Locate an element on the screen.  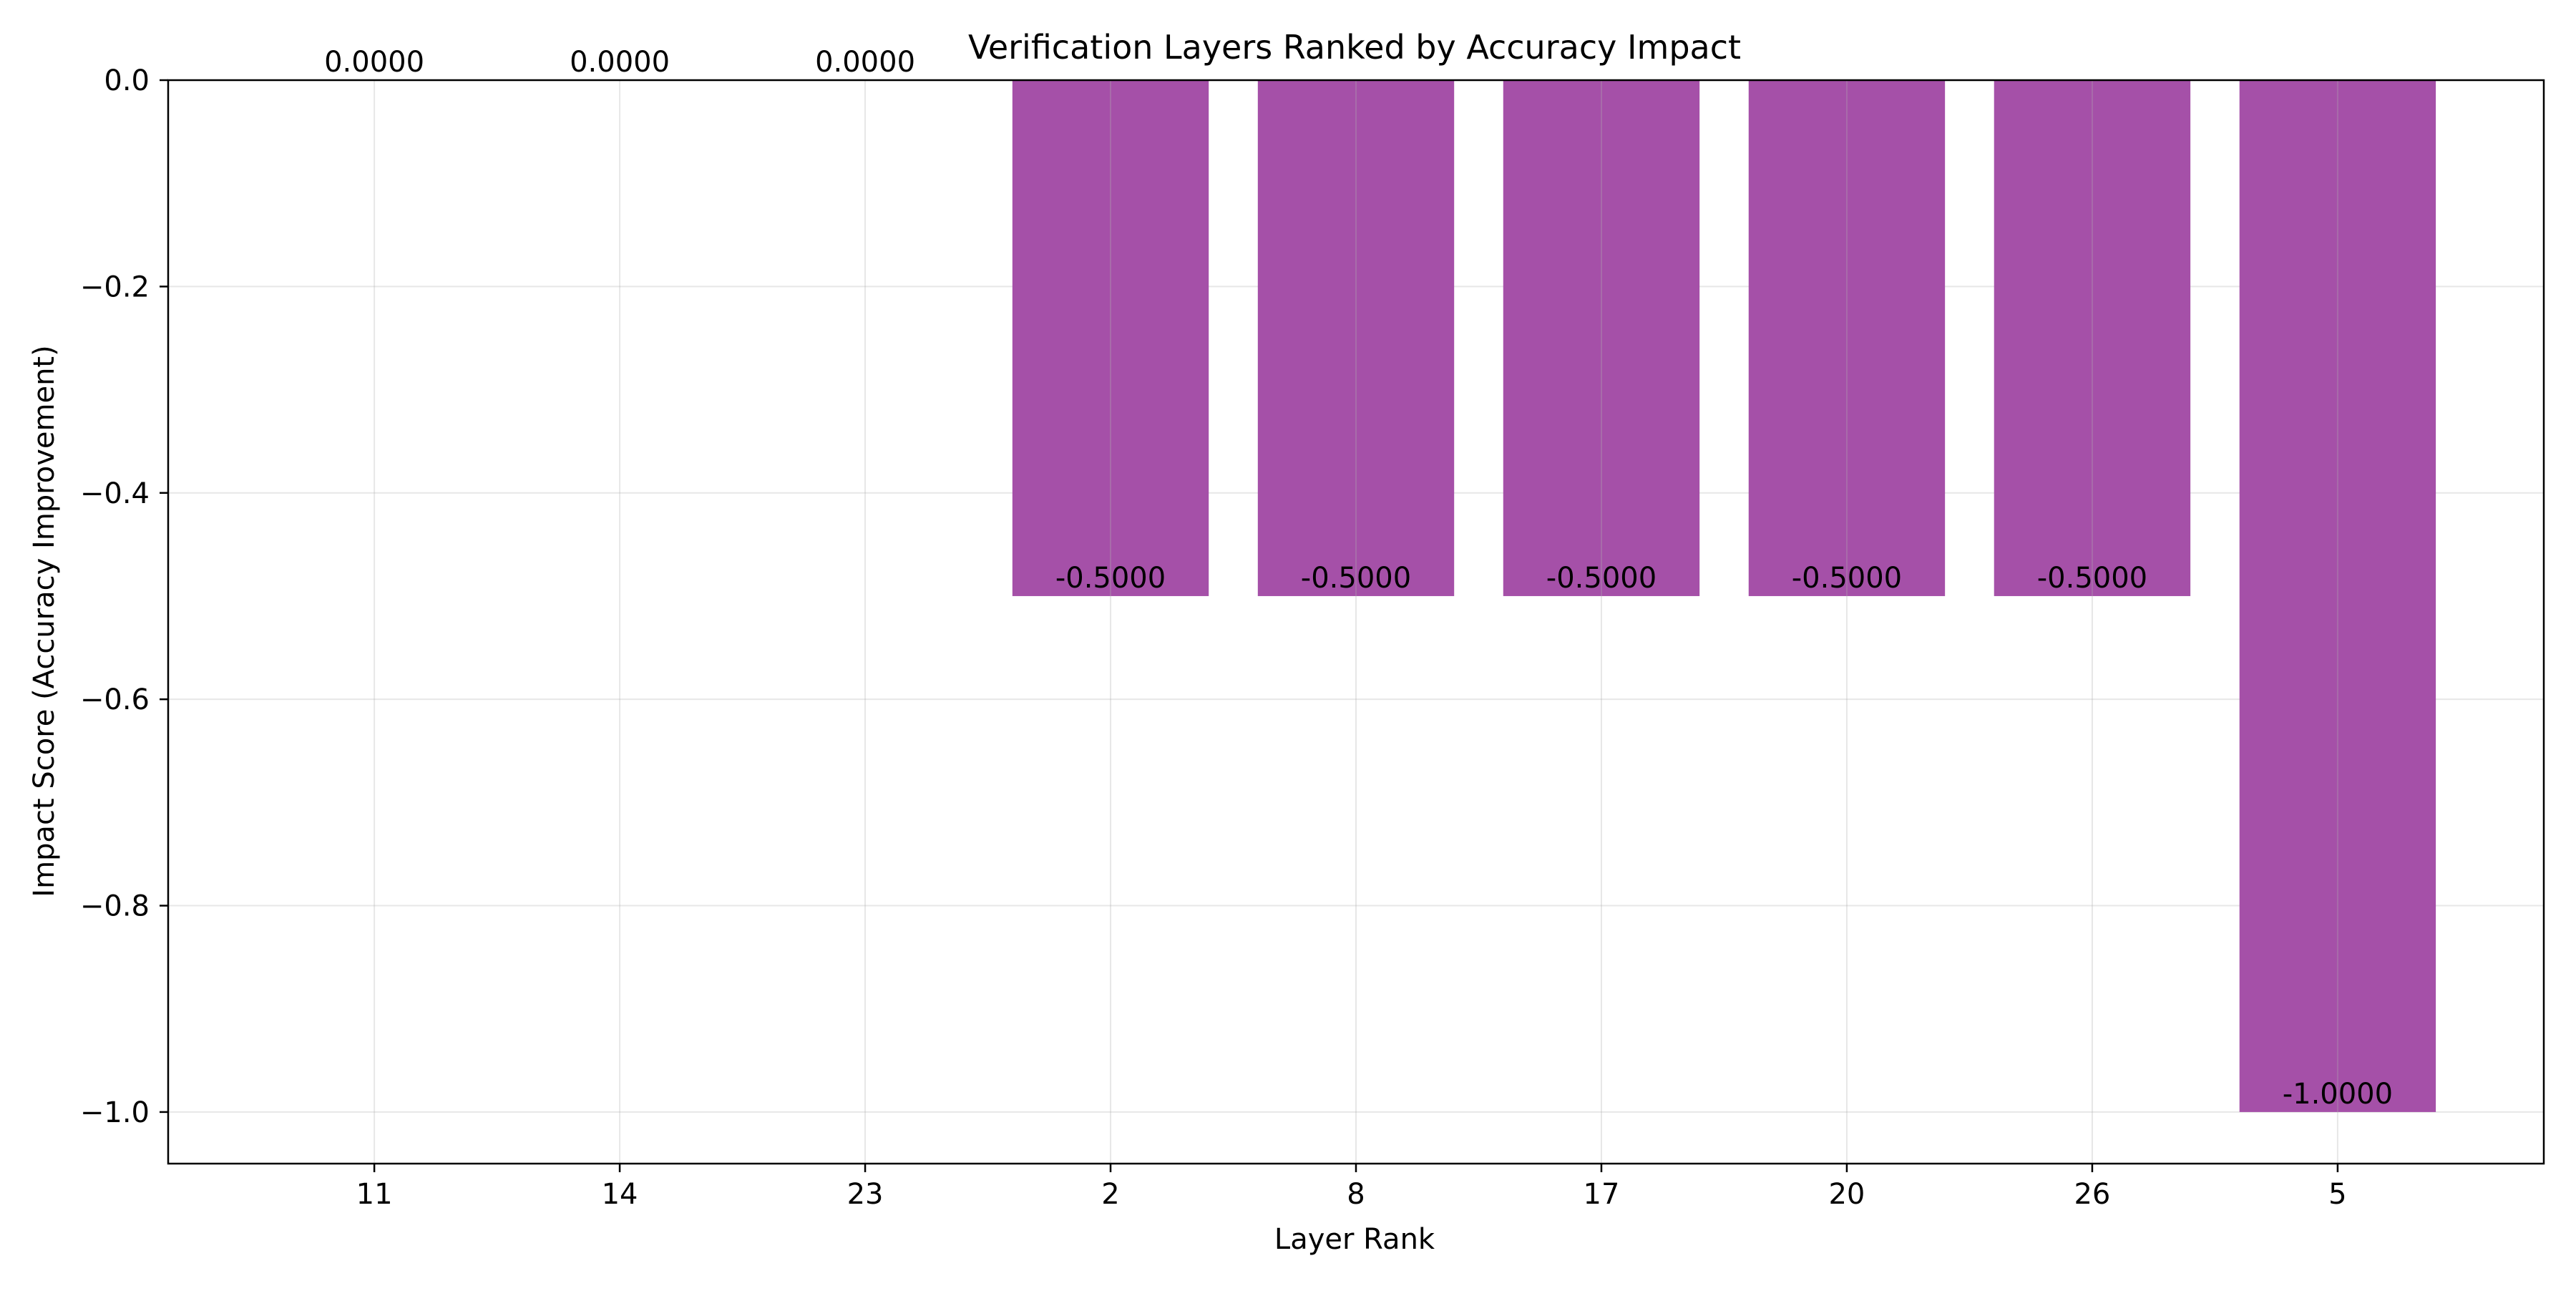
x-tick-label: 23 is located at coordinates (865, 1194).